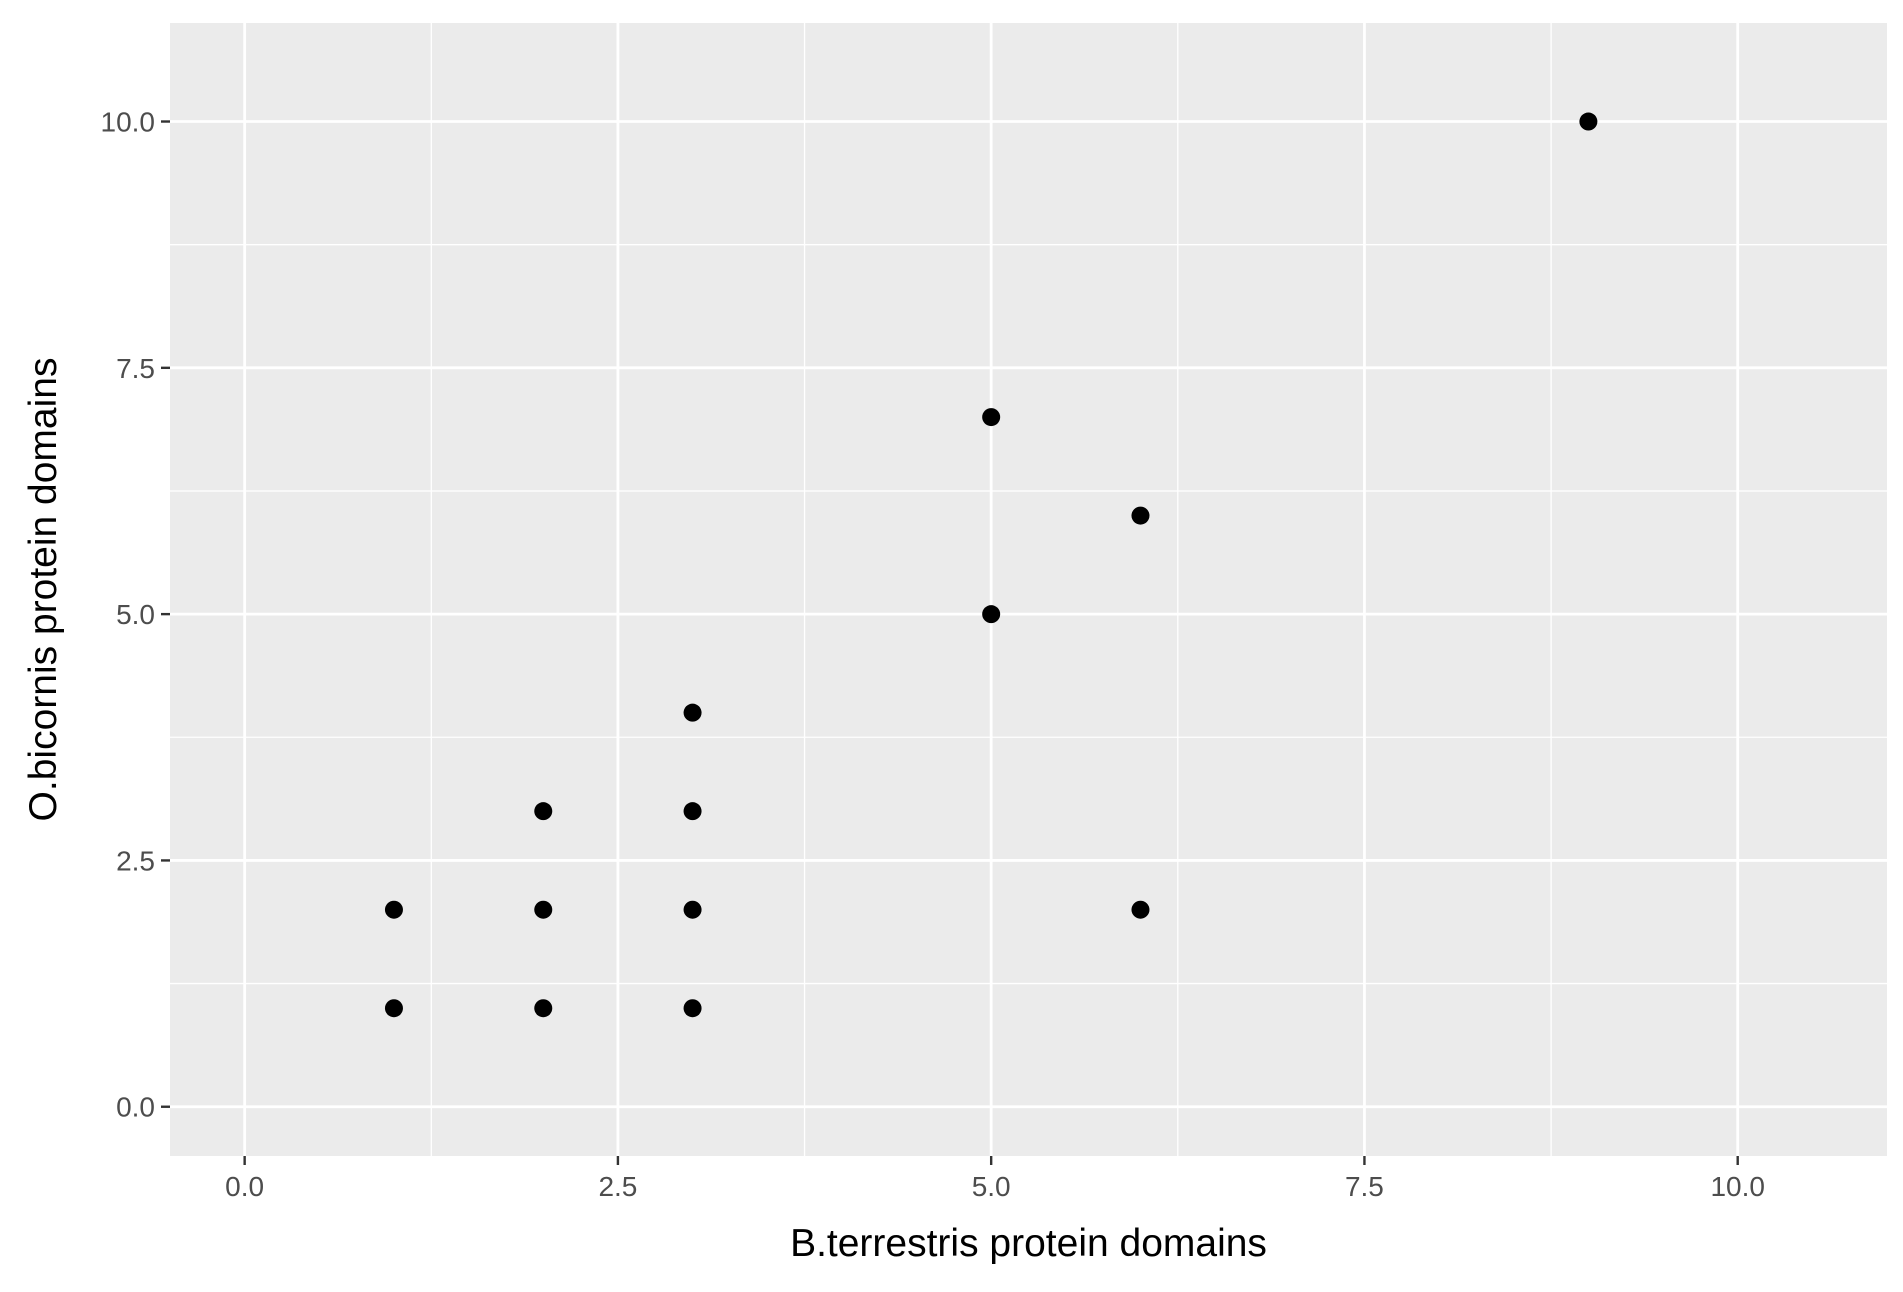  I want to click on x-axis: 0.0 2.5 5.0 7.5 10.0, so click(995, 1179).